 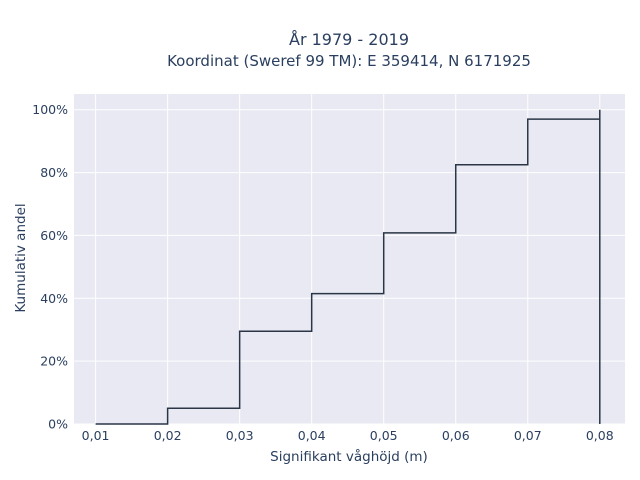 I want to click on x-tick-label: 0,04, so click(x=312, y=435).